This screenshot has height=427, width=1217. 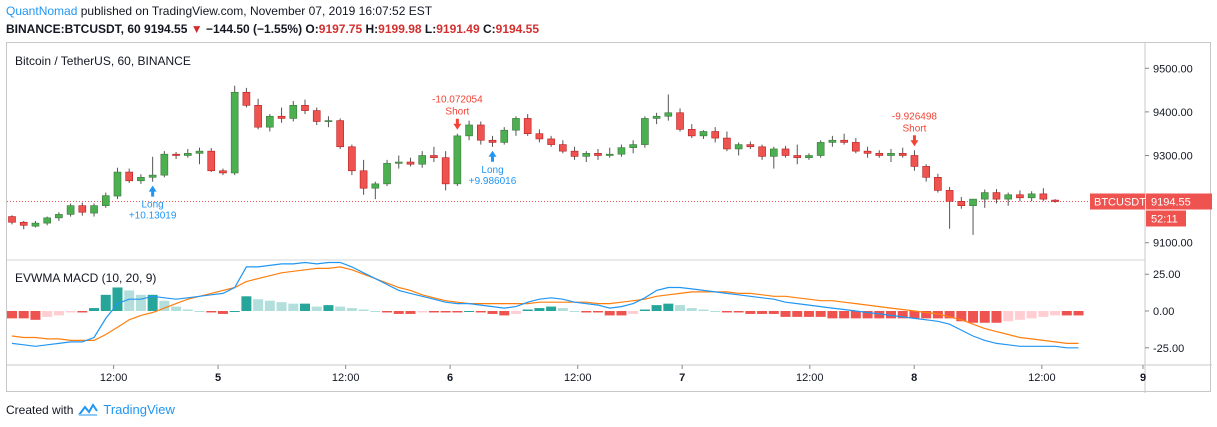 What do you see at coordinates (1173, 69) in the screenshot?
I see `y-tick-label: 9500.00` at bounding box center [1173, 69].